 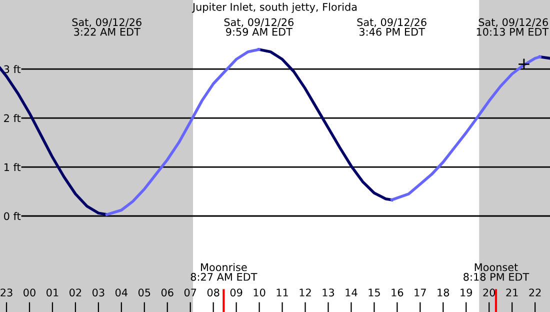 I want to click on y-tick-label: 0 ft, so click(x=12, y=216).